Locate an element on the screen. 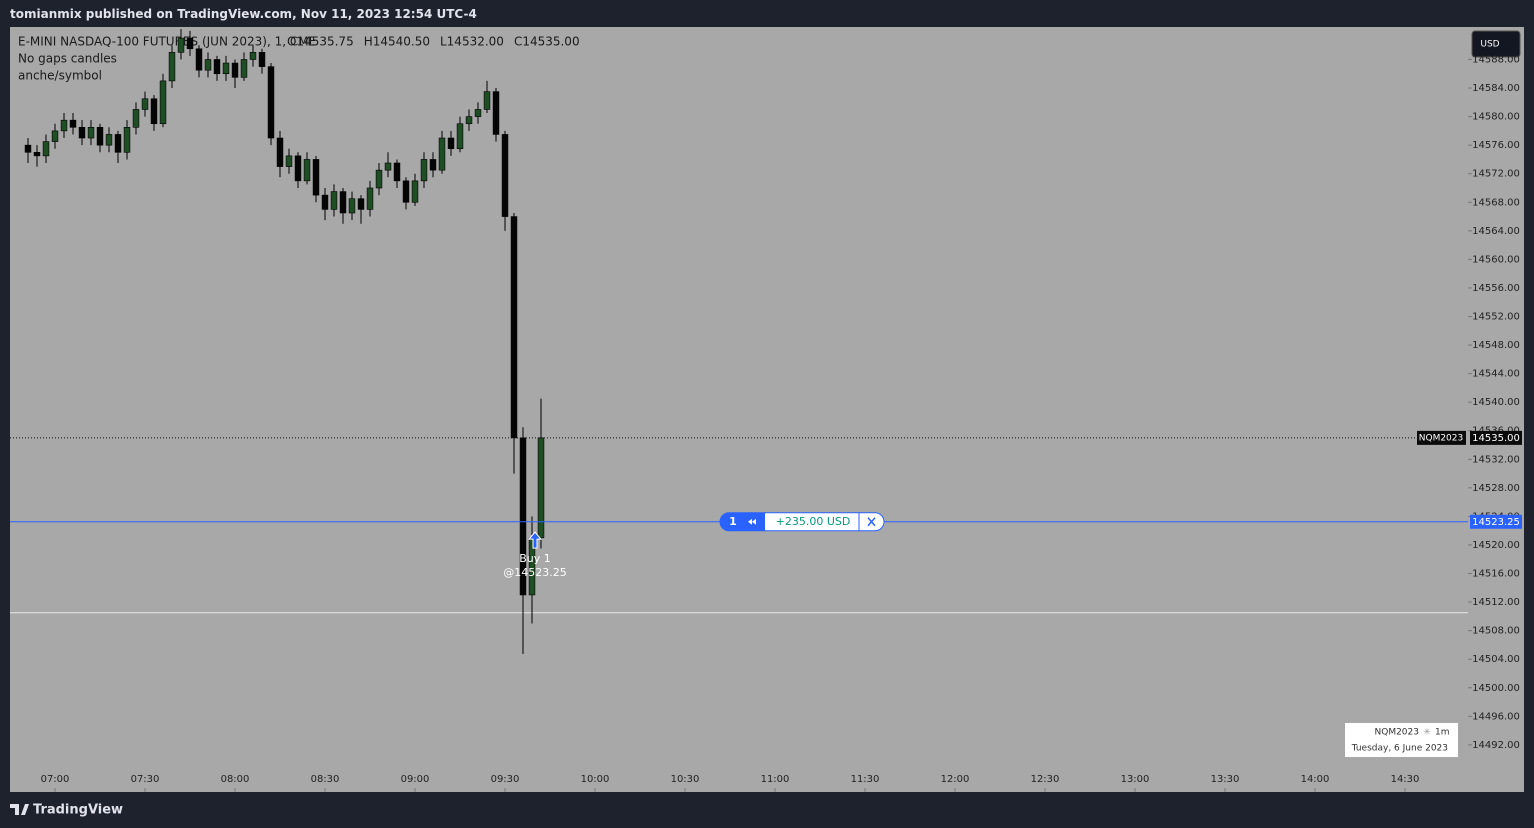 The height and width of the screenshot is (828, 1534). y-tick-label: 14564.00 is located at coordinates (1496, 231).